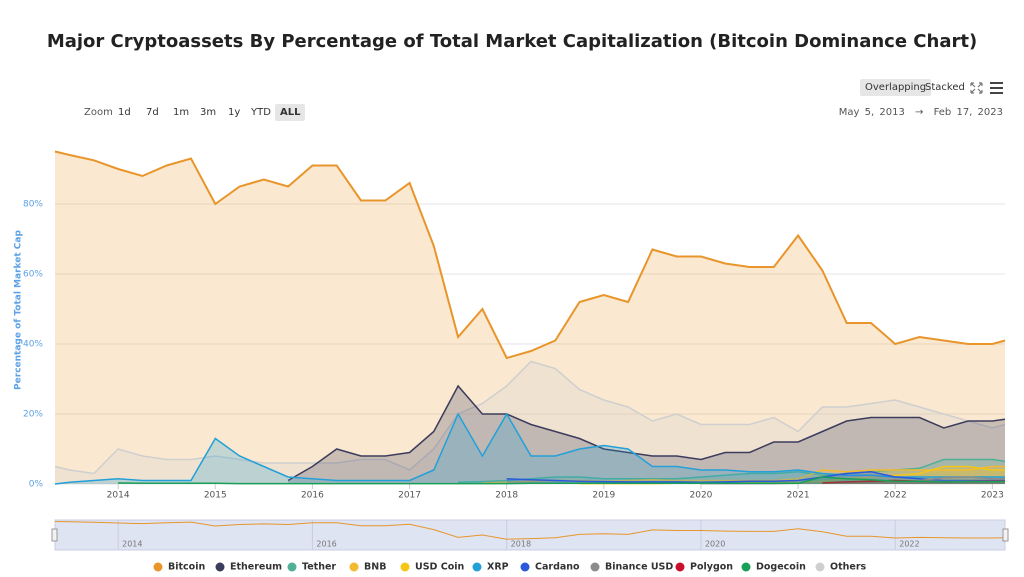 This screenshot has height=577, width=1024. I want to click on y-axis-label: Percentage of Total Market Cap, so click(19, 310).